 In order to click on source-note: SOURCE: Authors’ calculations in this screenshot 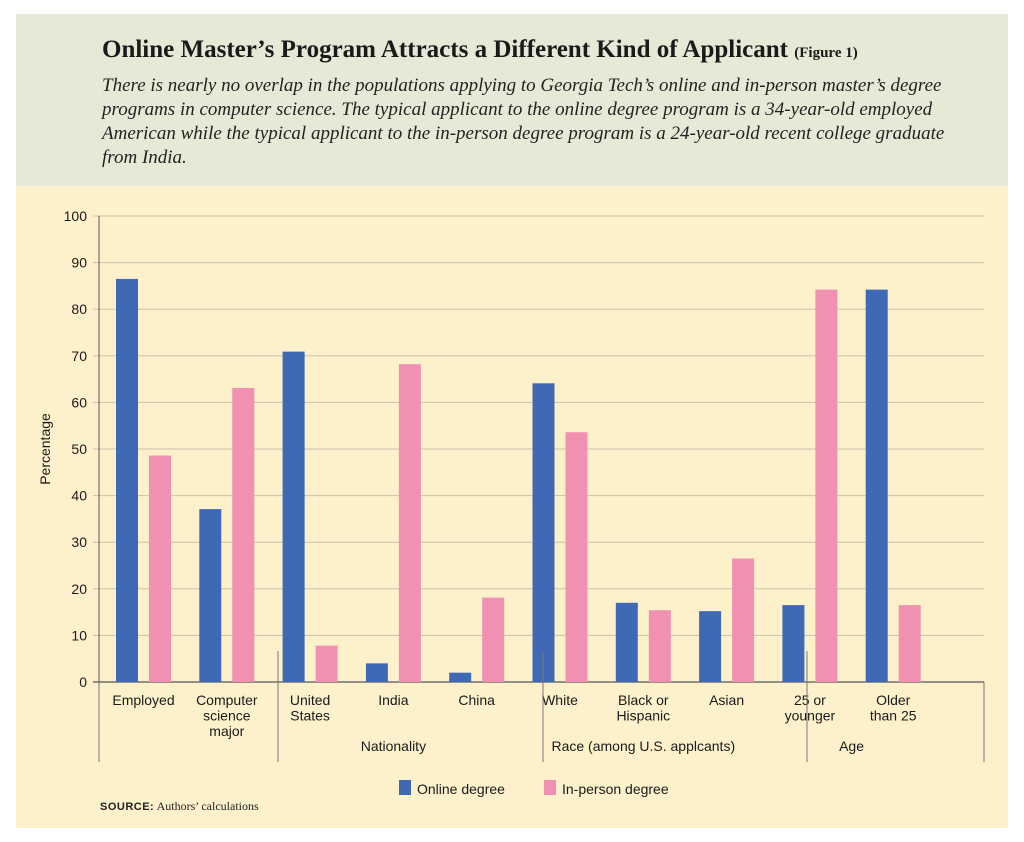, I will do `click(179, 806)`.